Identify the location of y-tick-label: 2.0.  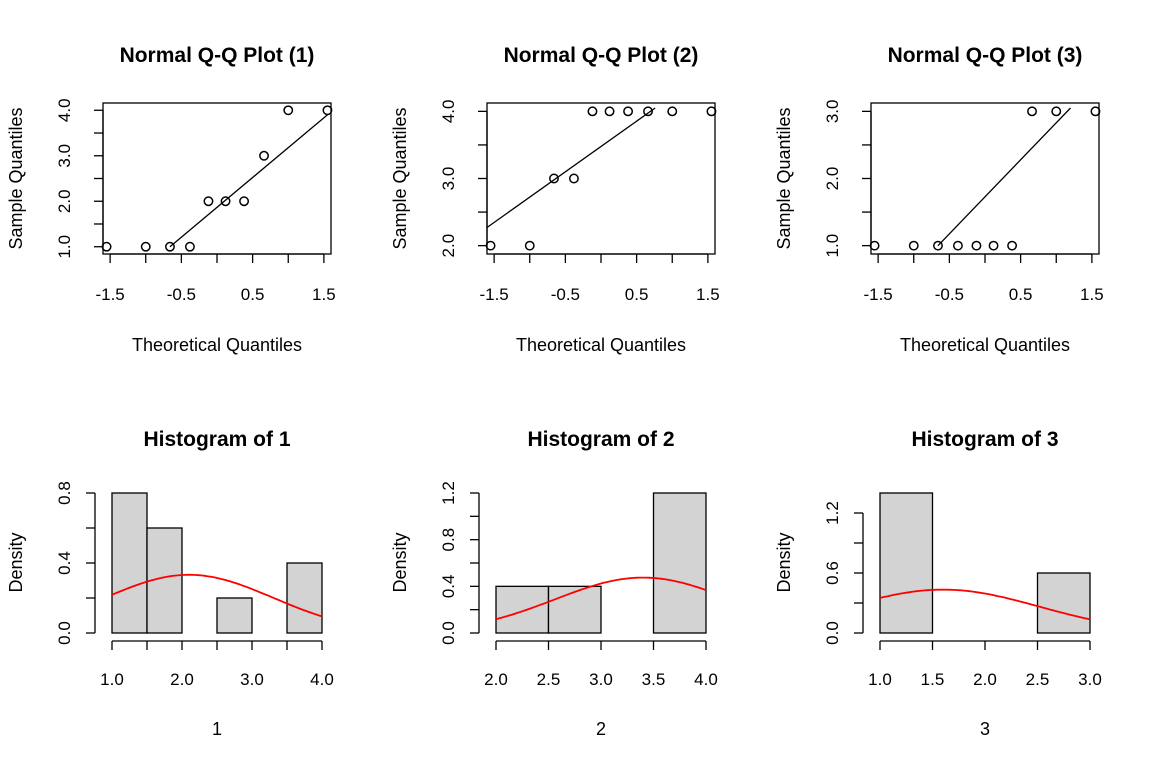
(832, 179).